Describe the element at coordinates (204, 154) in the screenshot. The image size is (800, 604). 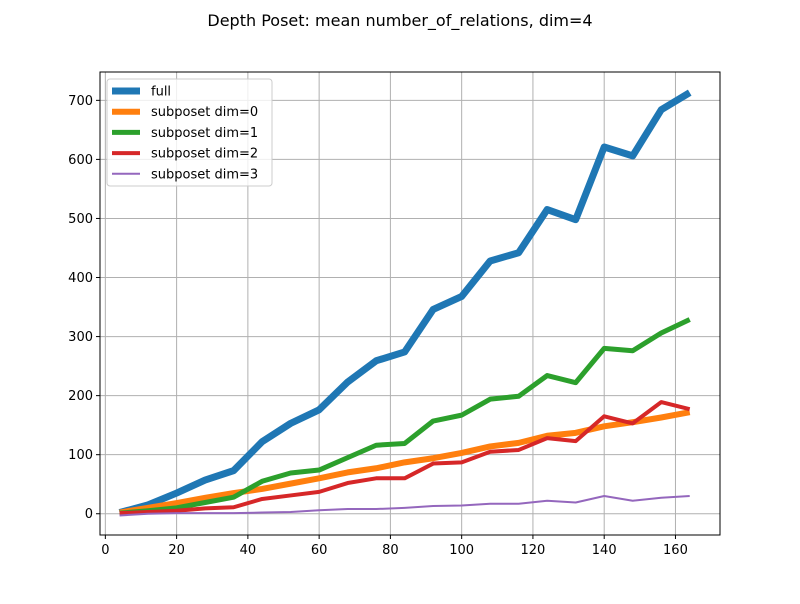
I see `legend-label: subposet dim=2` at that location.